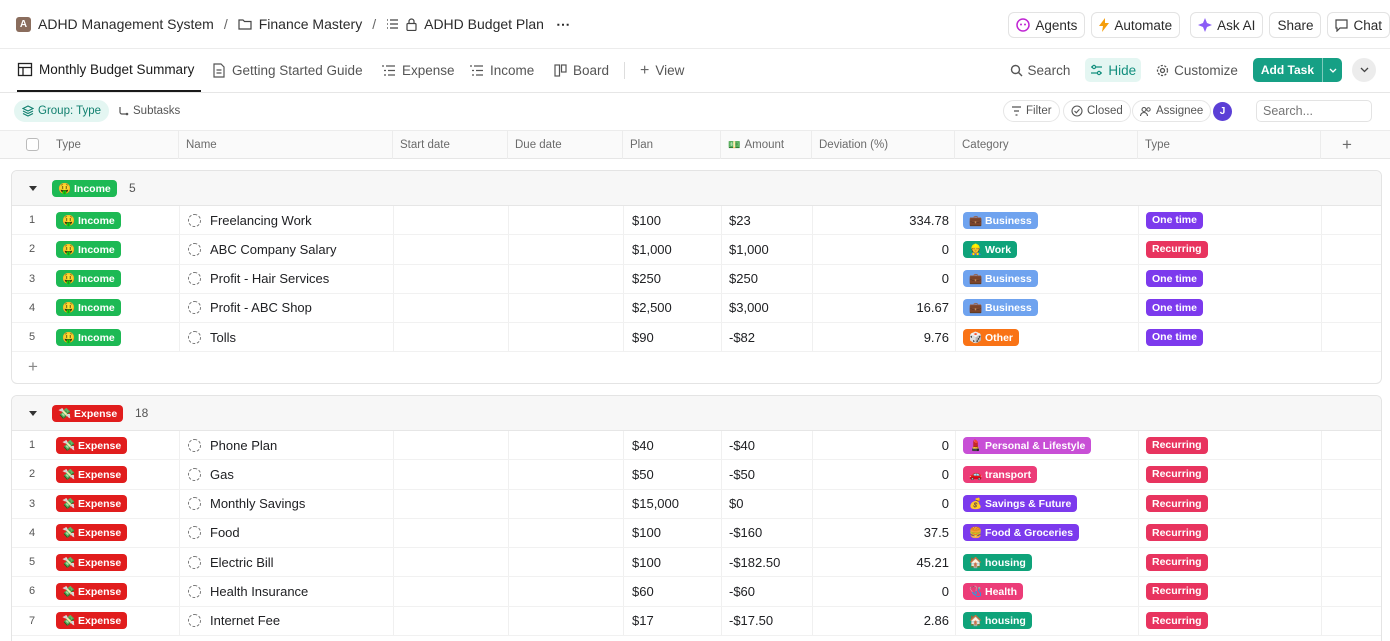 Image resolution: width=1390 pixels, height=641 pixels. Describe the element at coordinates (1031, 111) in the screenshot. I see `filter-chip: Filter` at that location.